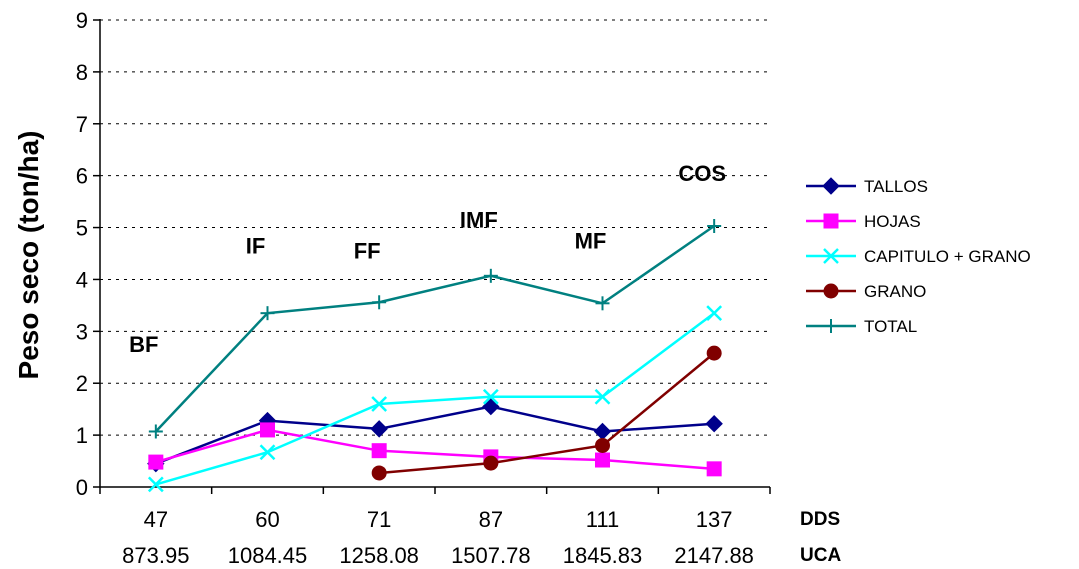  I want to click on x-tick-label-uca: 1084.45, so click(268, 555).